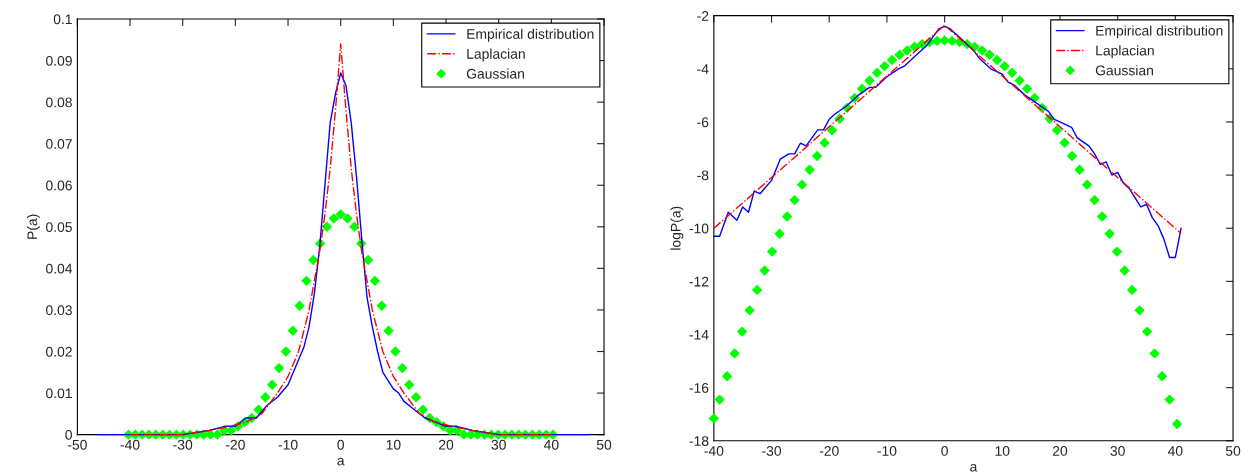  What do you see at coordinates (77, 444) in the screenshot?
I see `x-tick-label: -50` at bounding box center [77, 444].